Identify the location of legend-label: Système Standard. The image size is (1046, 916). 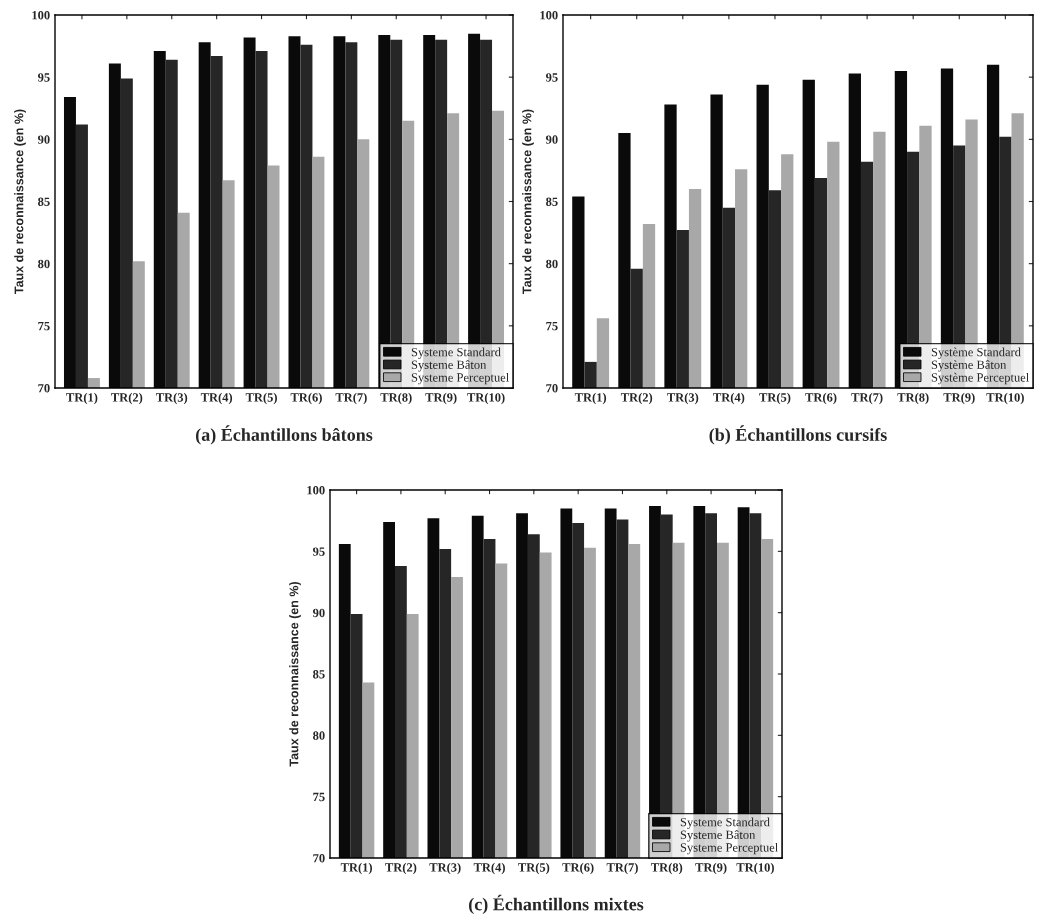
(976, 353).